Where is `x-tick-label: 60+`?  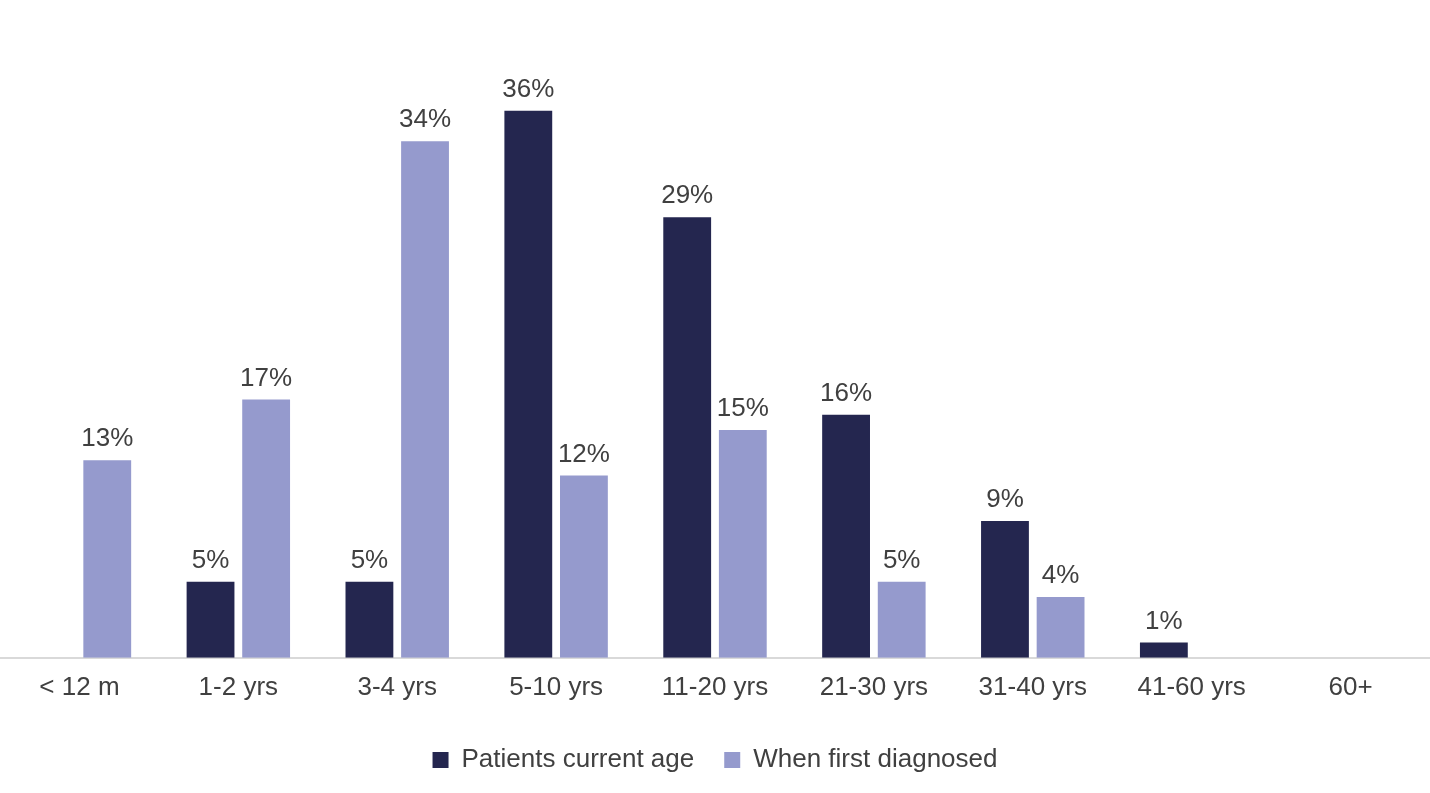 x-tick-label: 60+ is located at coordinates (1350, 685).